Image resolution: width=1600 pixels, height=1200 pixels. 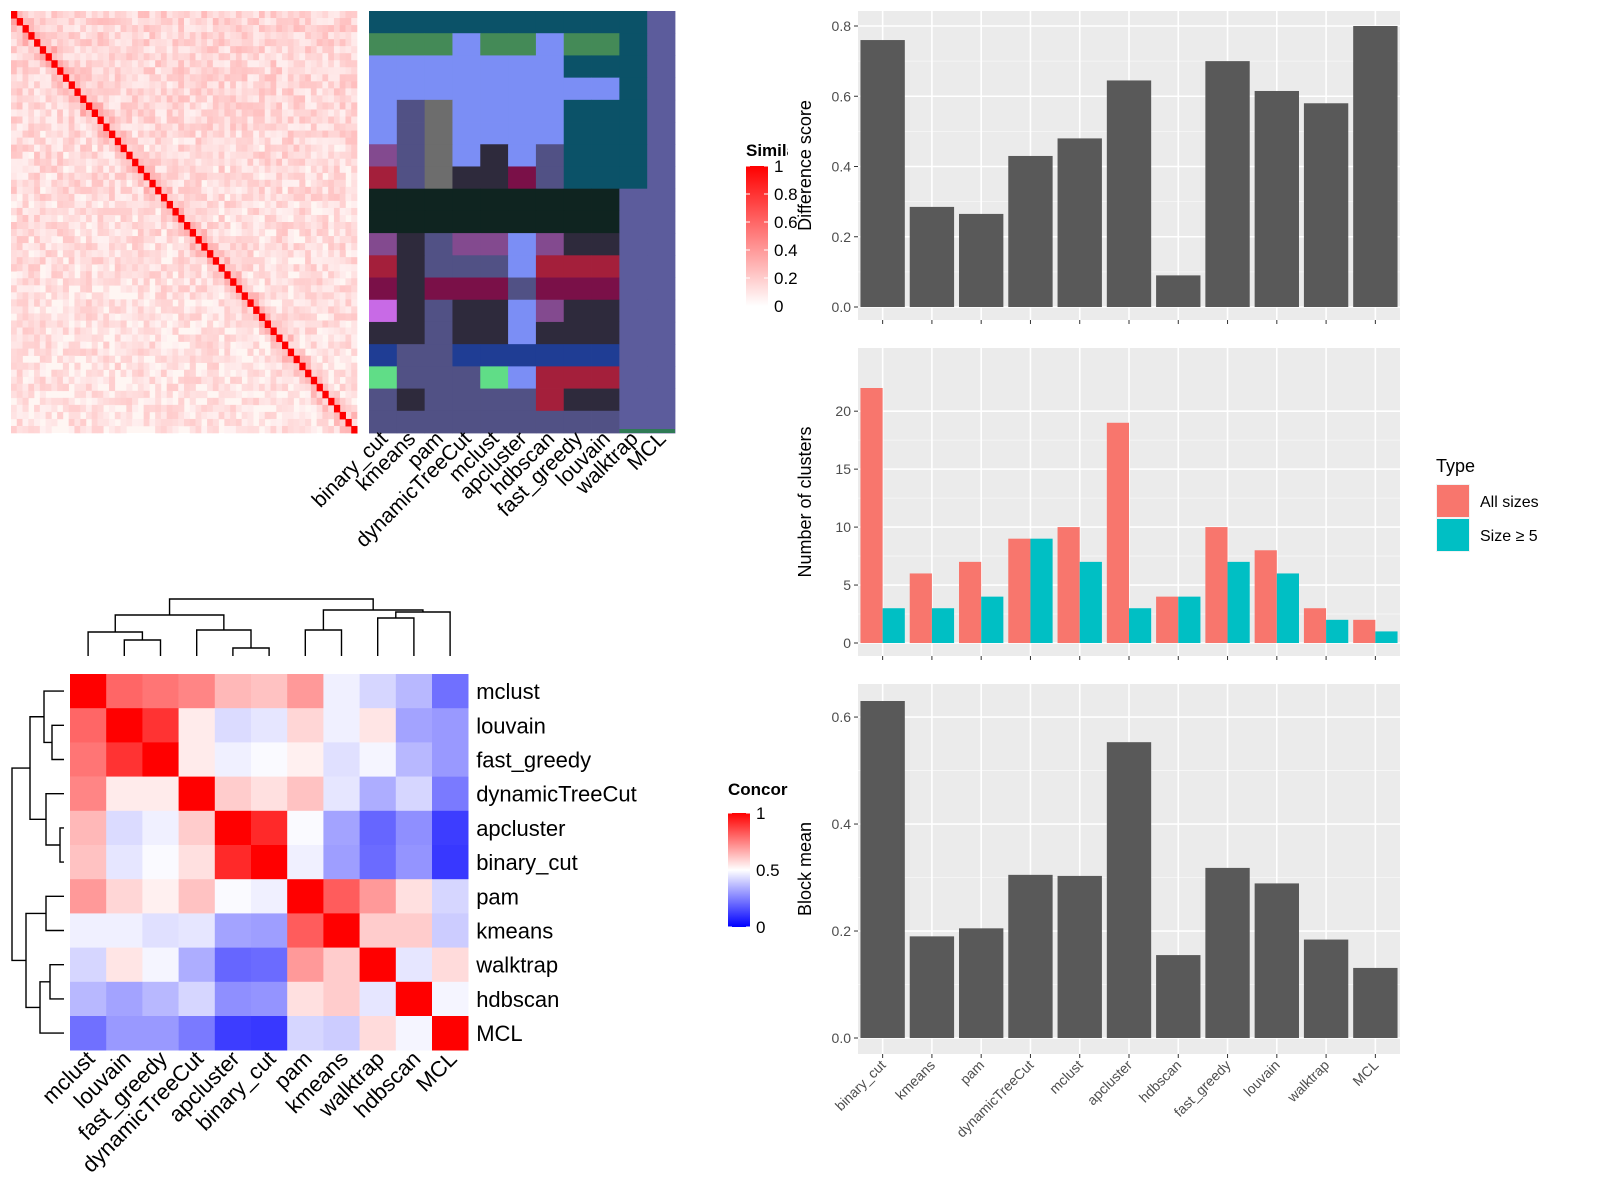 What do you see at coordinates (520, 828) in the screenshot?
I see `concordance-row-label-apcluster: apcluster` at bounding box center [520, 828].